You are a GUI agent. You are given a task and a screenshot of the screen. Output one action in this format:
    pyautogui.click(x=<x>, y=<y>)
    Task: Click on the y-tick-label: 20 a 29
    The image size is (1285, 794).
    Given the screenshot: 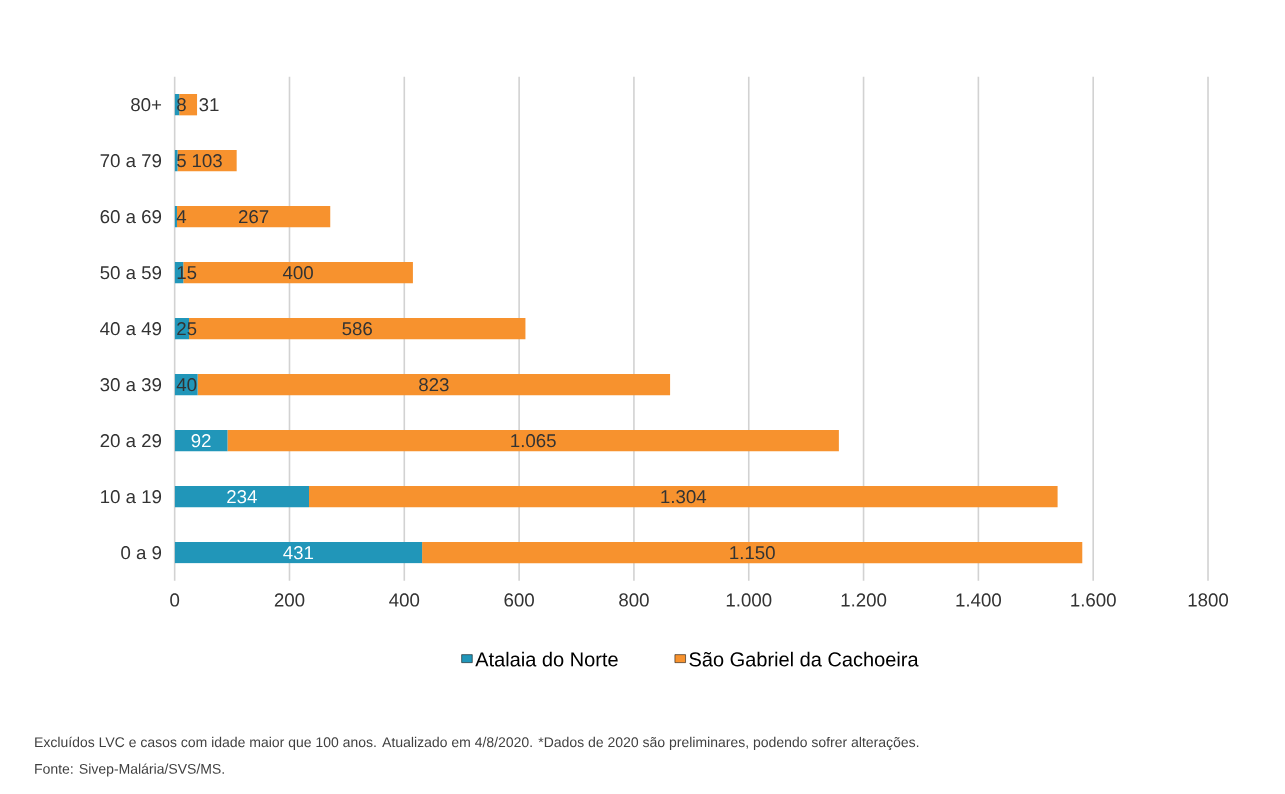 What is the action you would take?
    pyautogui.click(x=131, y=441)
    